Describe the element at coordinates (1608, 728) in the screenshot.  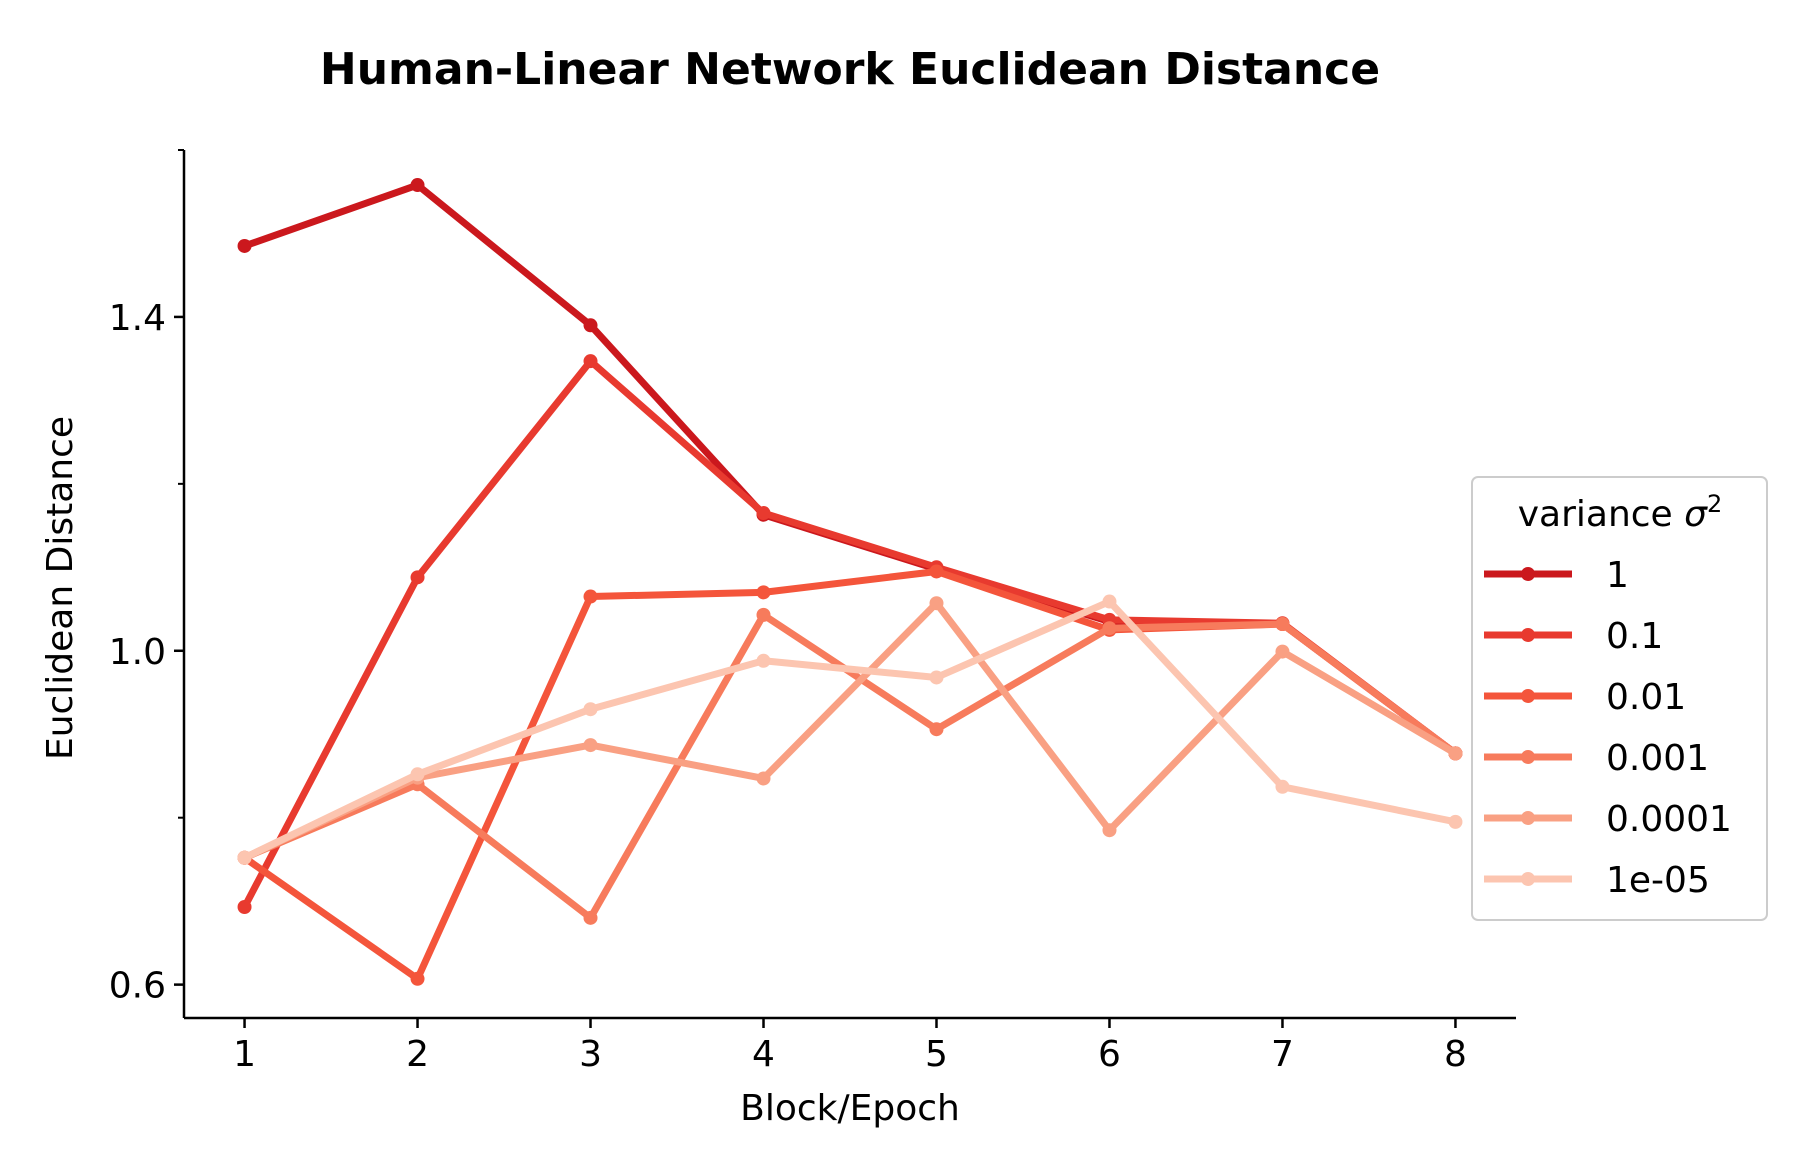
I see `legend-entries: 1 0.1 0.01 0.001 0.0001 1e-05` at that location.